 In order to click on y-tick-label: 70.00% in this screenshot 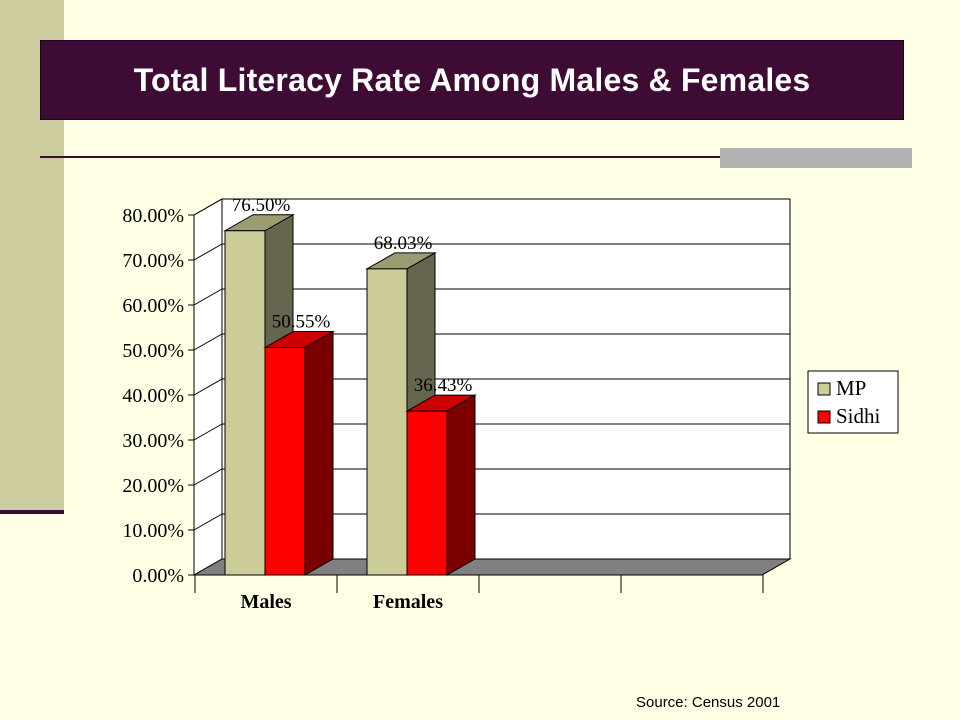, I will do `click(153, 261)`.